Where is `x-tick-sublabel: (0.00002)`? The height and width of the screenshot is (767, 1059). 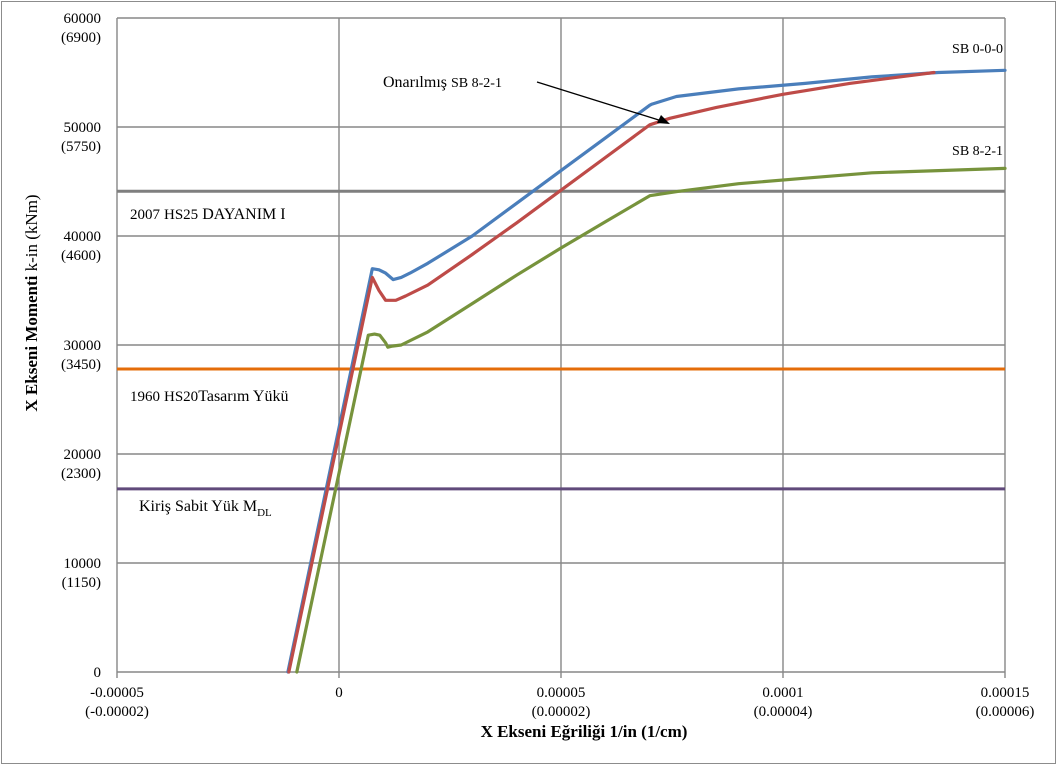 x-tick-sublabel: (0.00002) is located at coordinates (561, 712).